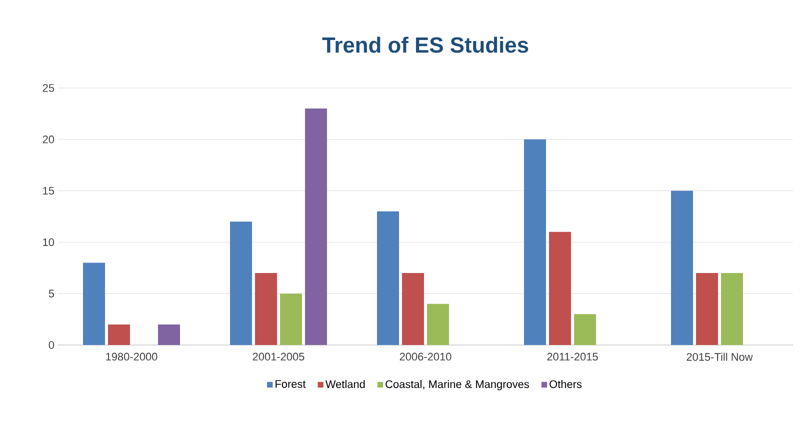  I want to click on y-tick-label: 0, so click(51, 345).